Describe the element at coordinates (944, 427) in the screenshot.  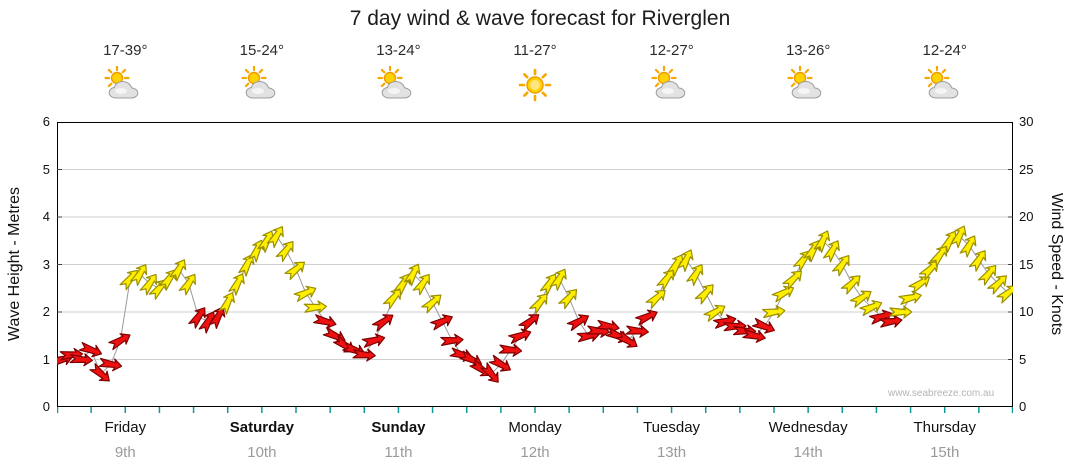
I see `day-name-label: Thursday` at that location.